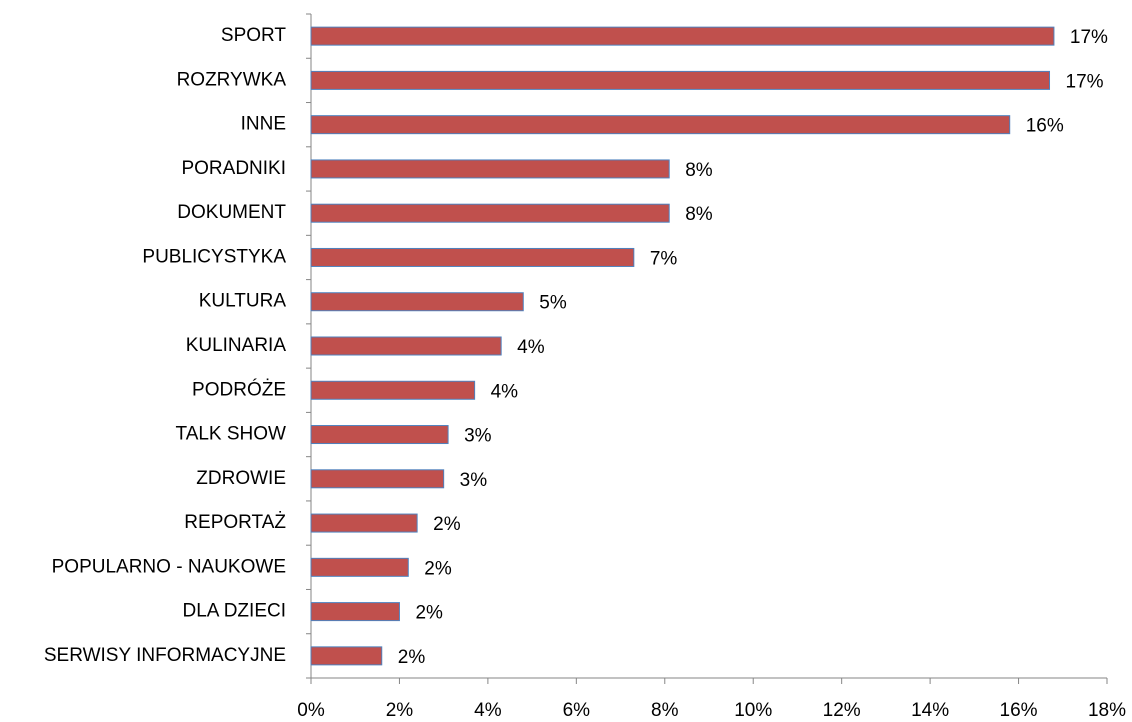 The width and height of the screenshot is (1132, 722). Describe the element at coordinates (930, 710) in the screenshot. I see `x-tick-label: 14%` at that location.